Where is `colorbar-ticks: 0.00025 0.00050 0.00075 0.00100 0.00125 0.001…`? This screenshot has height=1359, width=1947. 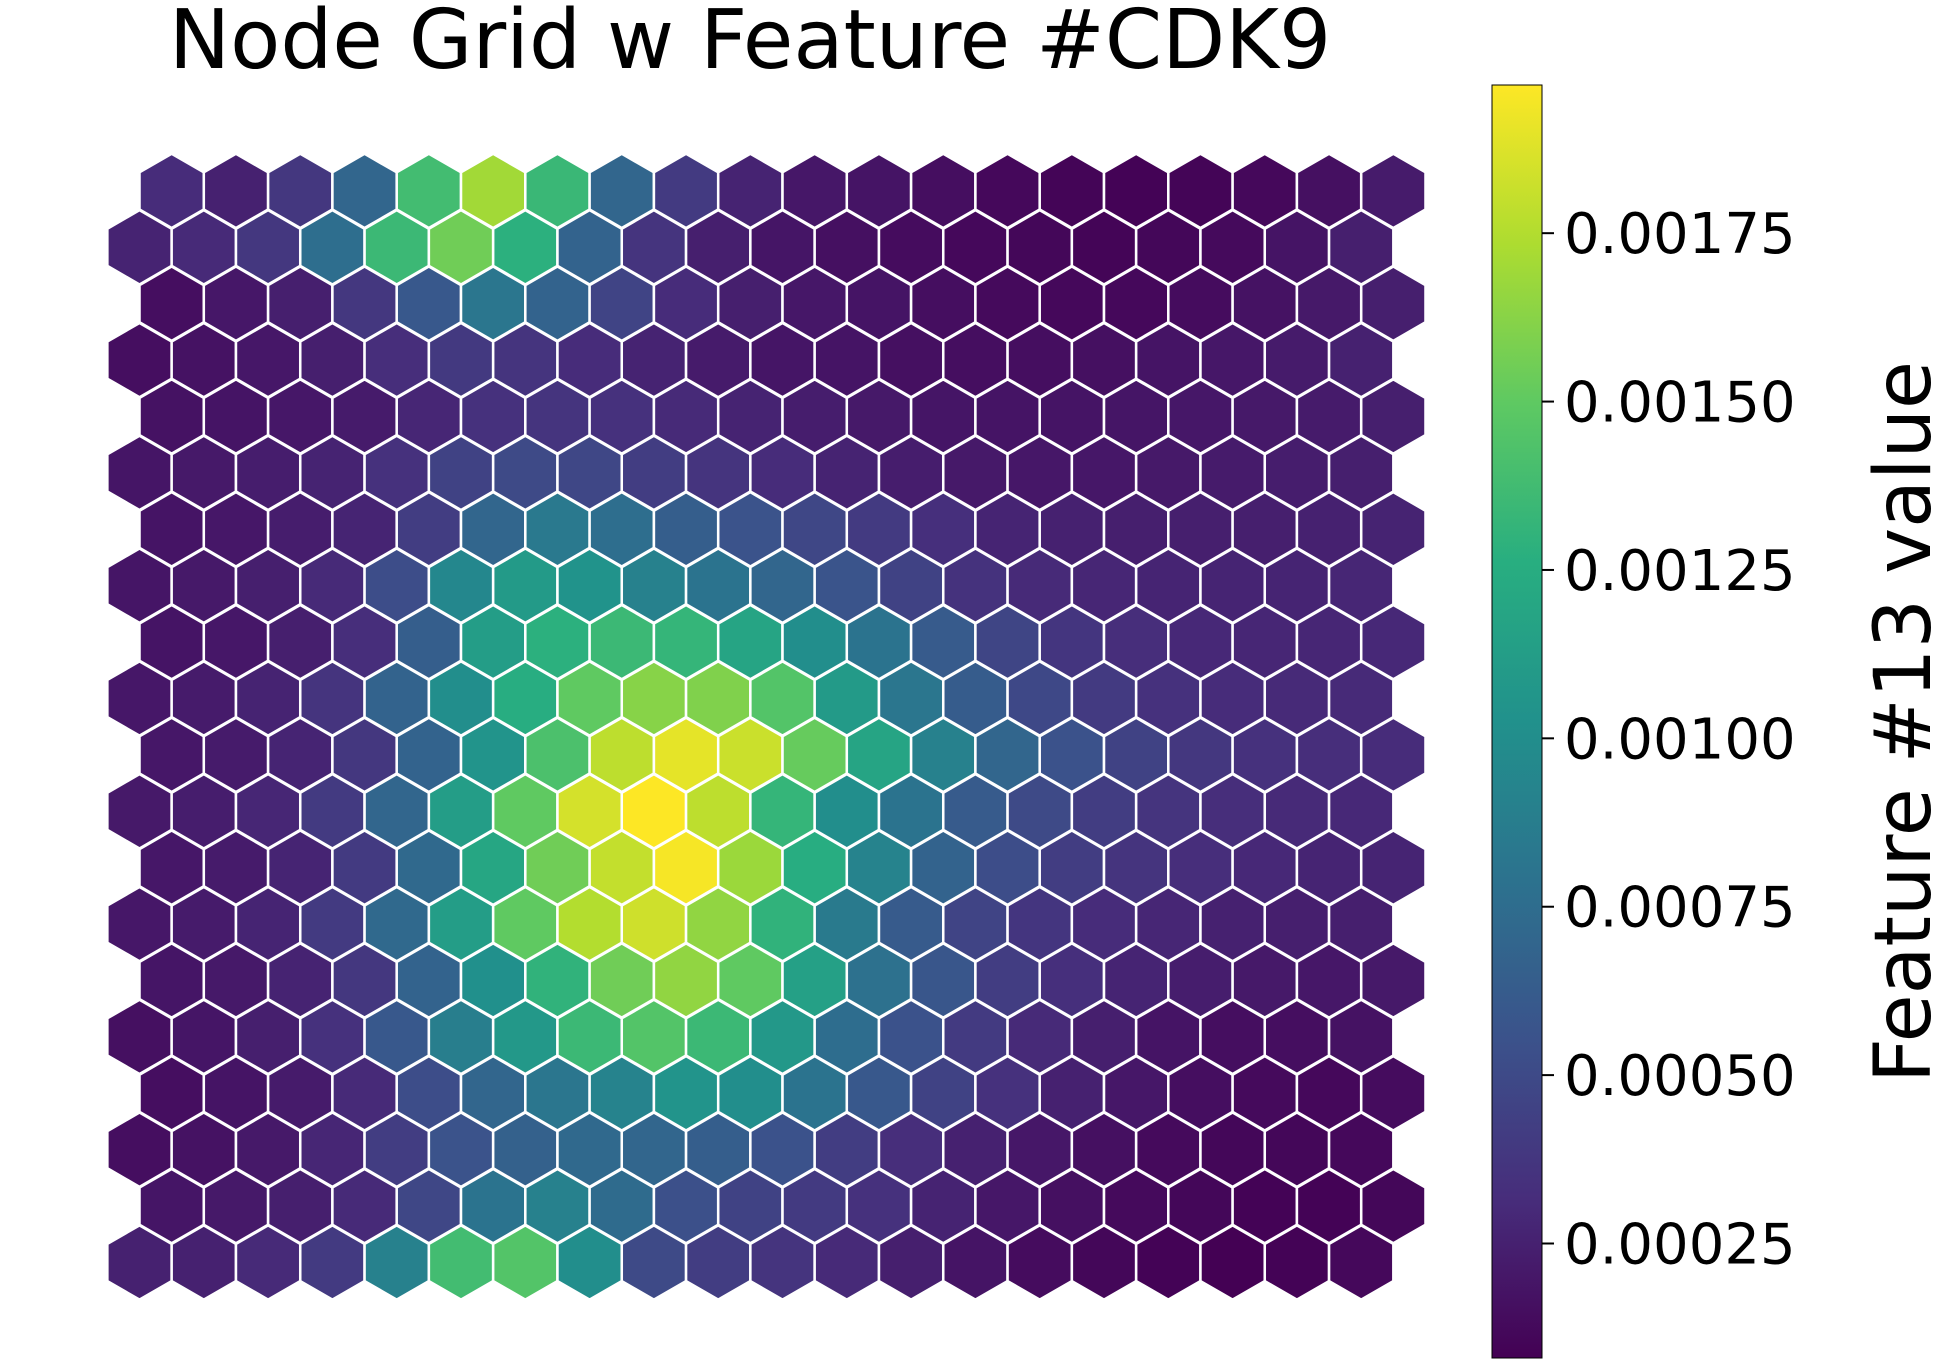 colorbar-ticks: 0.00025 0.00050 0.00075 0.00100 0.00125 0.001… is located at coordinates (1669, 739).